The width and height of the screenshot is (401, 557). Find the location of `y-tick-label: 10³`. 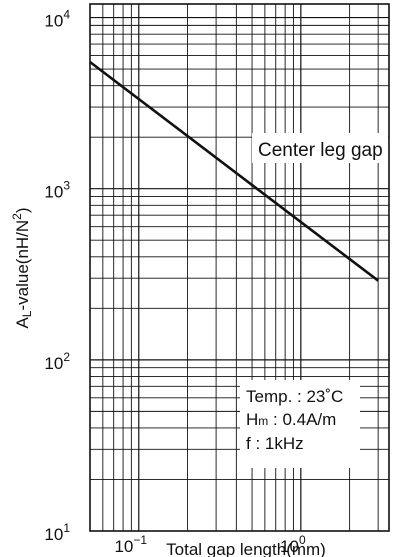

y-tick-label: 10³ is located at coordinates (57, 190).